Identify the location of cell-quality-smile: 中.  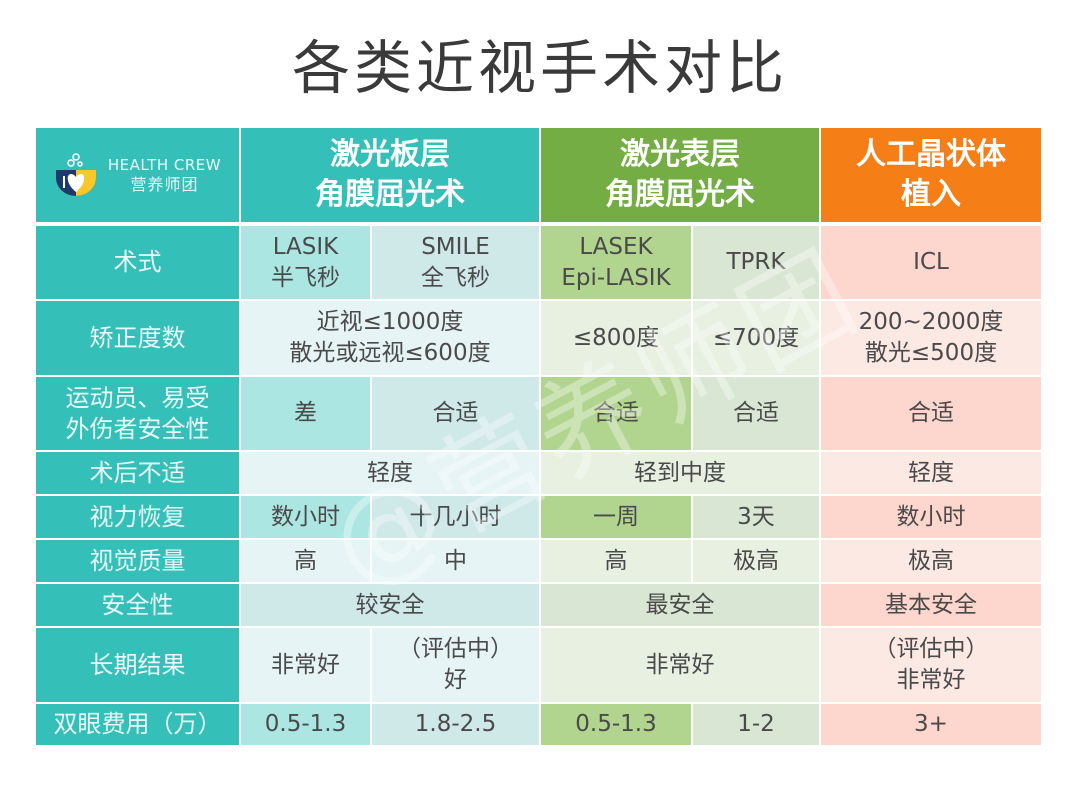
(455, 561).